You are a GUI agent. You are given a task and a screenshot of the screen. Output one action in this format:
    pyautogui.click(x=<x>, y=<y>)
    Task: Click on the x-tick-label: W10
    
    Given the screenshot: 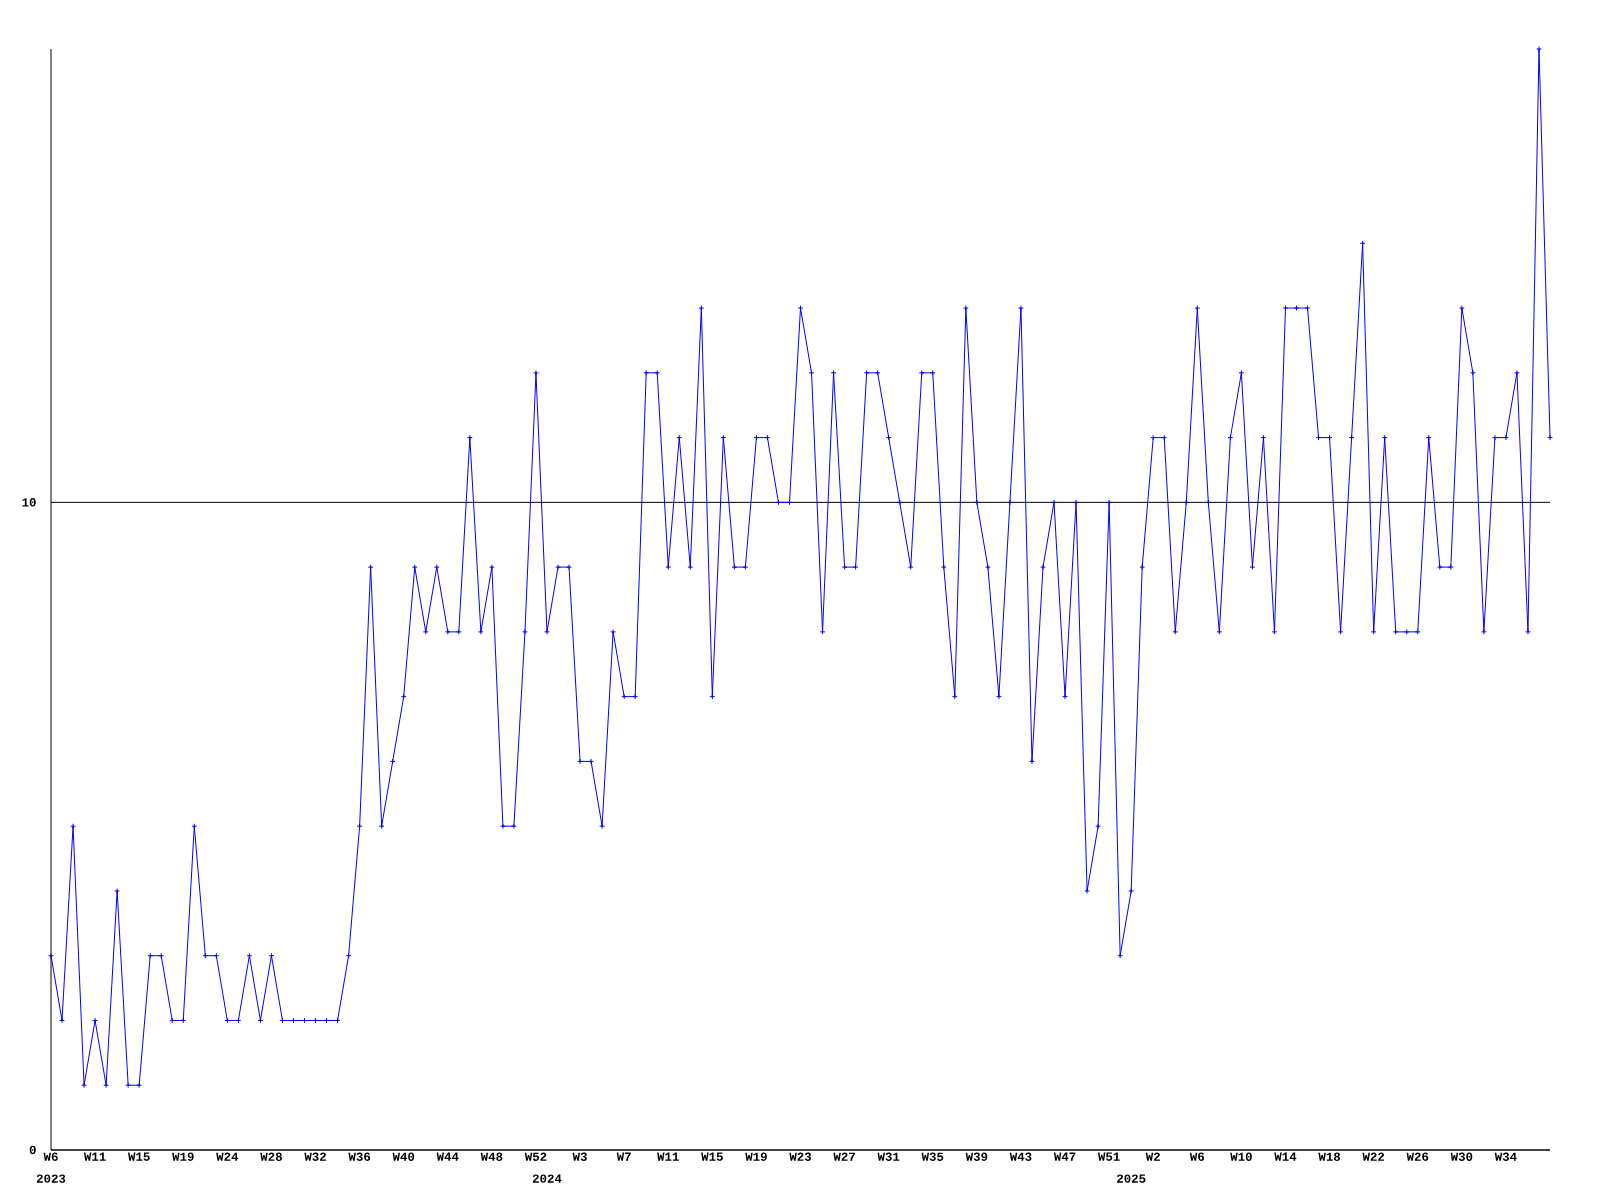 What is the action you would take?
    pyautogui.click(x=1241, y=1156)
    